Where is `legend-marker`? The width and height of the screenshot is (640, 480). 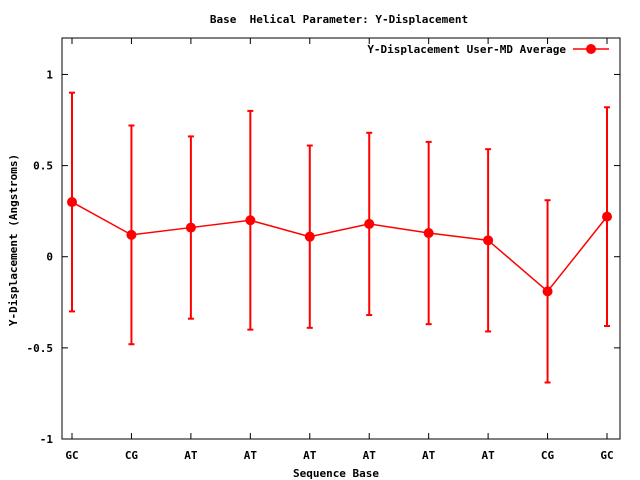 legend-marker is located at coordinates (591, 49).